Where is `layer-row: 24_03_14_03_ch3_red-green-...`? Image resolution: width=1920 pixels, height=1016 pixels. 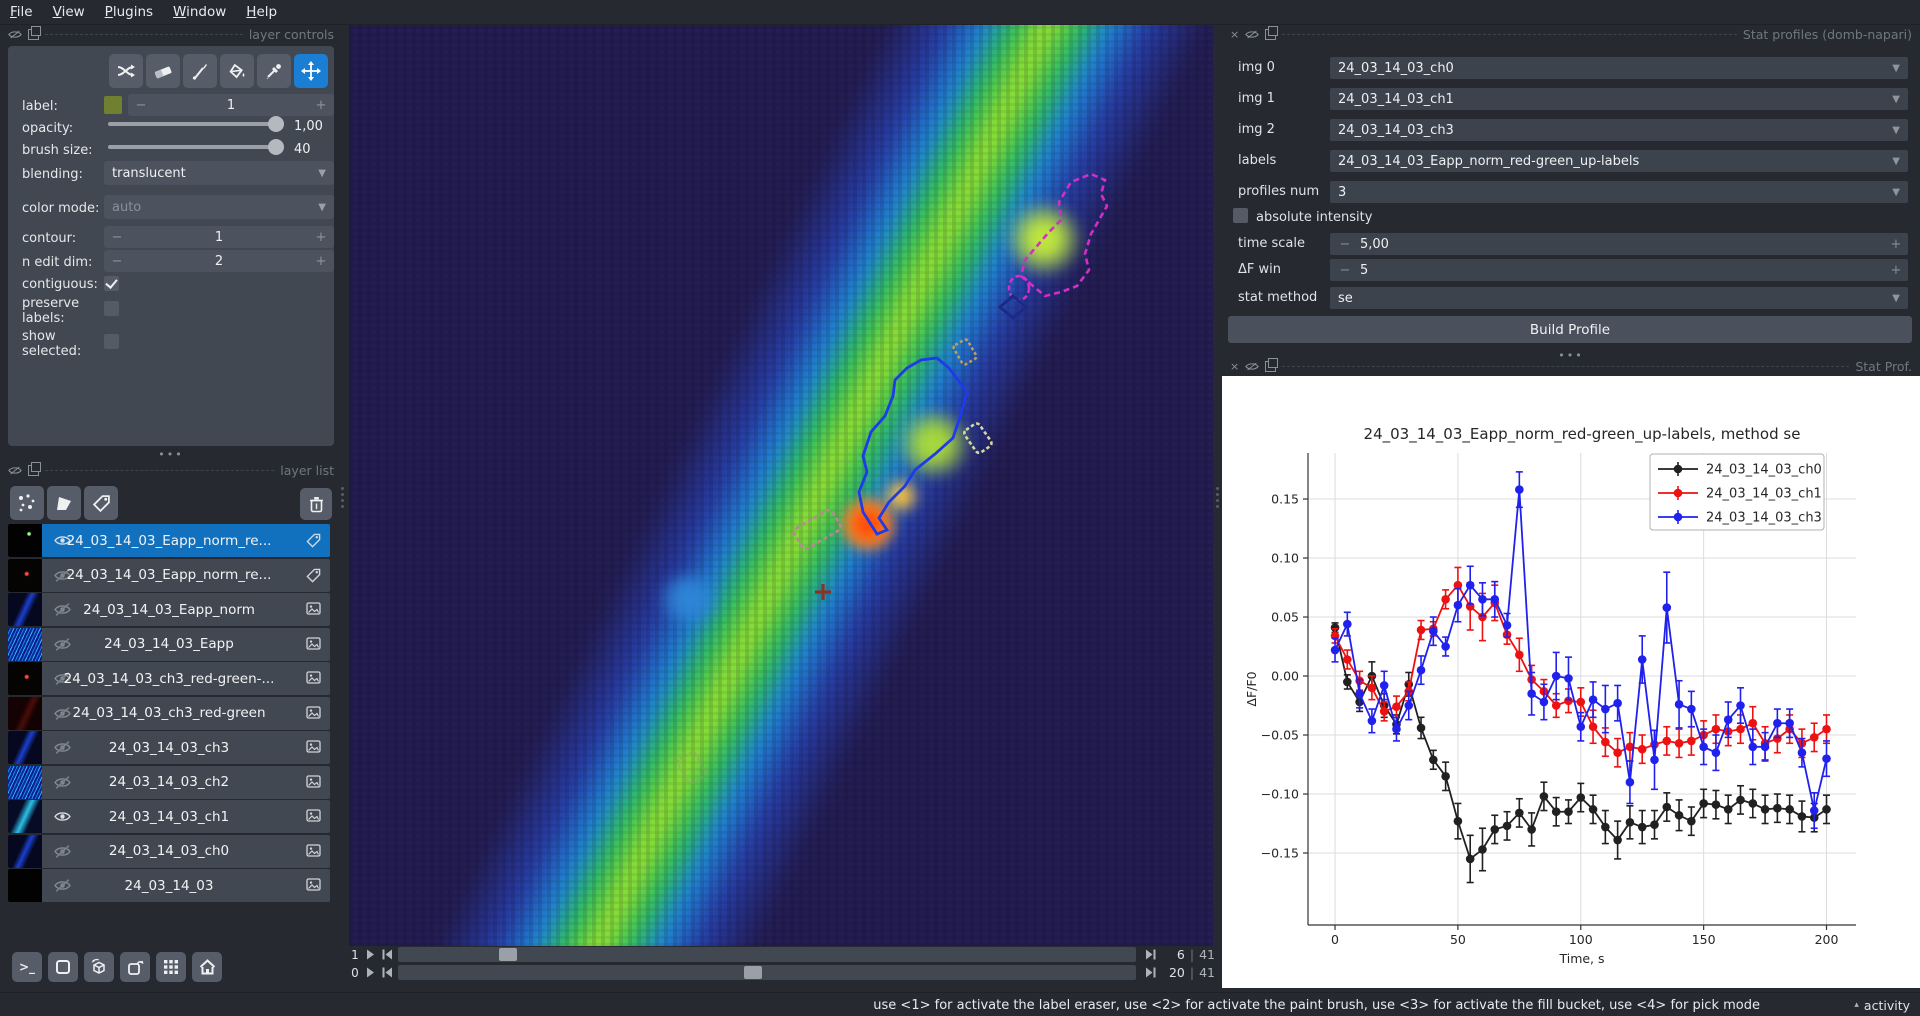 layer-row: 24_03_14_03_ch3_red-green-... is located at coordinates (169, 678).